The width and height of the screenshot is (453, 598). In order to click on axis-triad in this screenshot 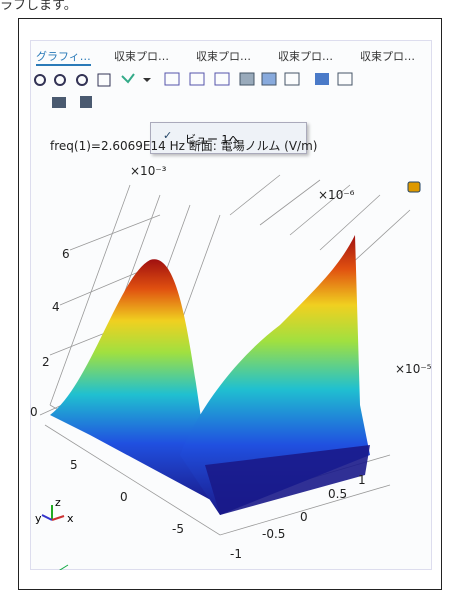, I will do `click(53, 513)`.